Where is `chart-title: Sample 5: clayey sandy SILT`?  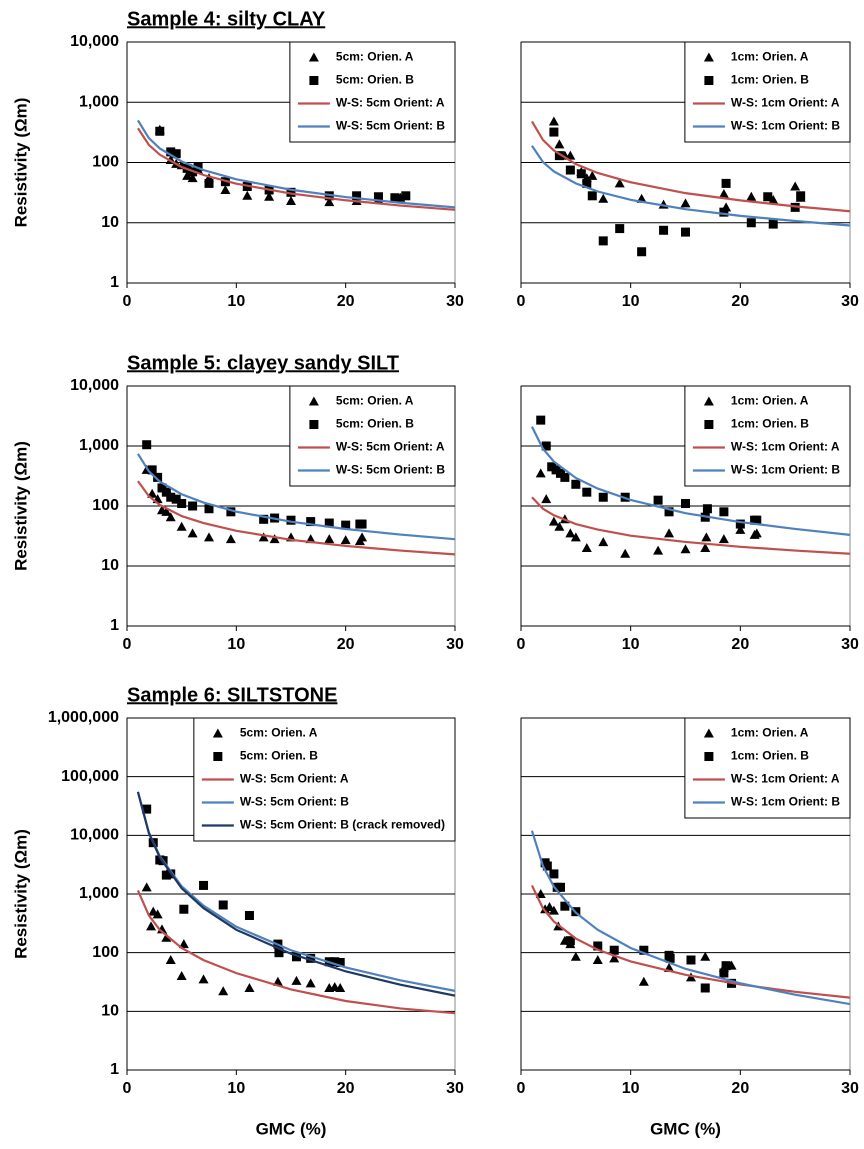
chart-title: Sample 5: clayey sandy SILT is located at coordinates (263, 363).